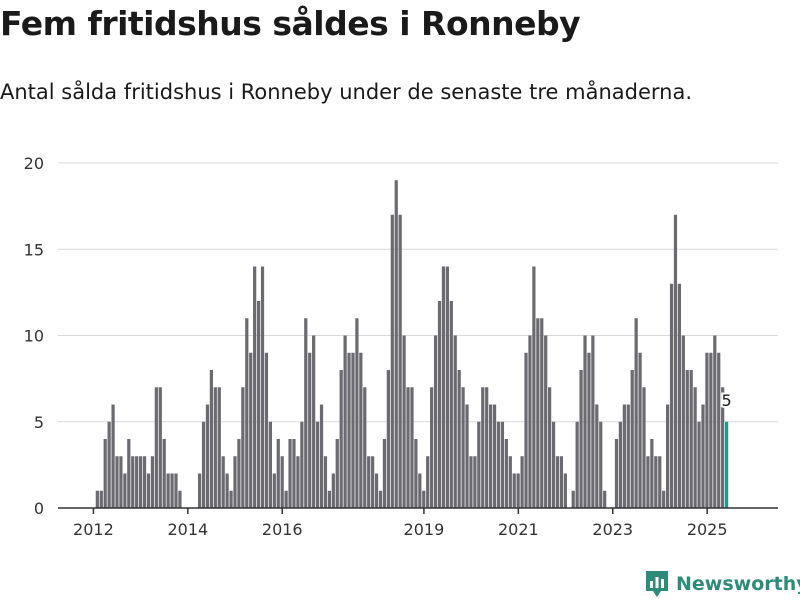 This screenshot has height=600, width=800. I want to click on x-tick-label: 2025, so click(707, 529).